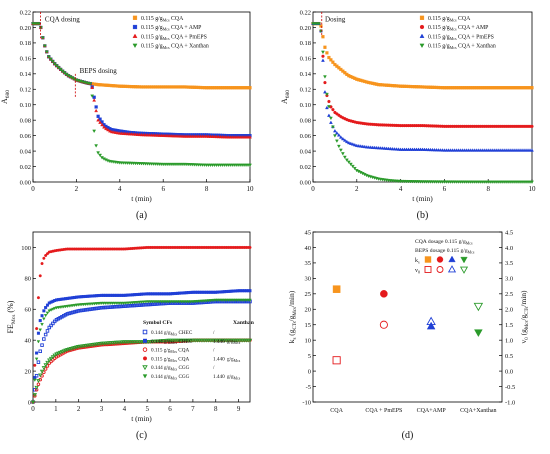 The width and height of the screenshot is (550, 454). Describe the element at coordinates (158, 323) in the screenshot. I see `legend-header-symbol-cfs: Symbol CFs` at that location.